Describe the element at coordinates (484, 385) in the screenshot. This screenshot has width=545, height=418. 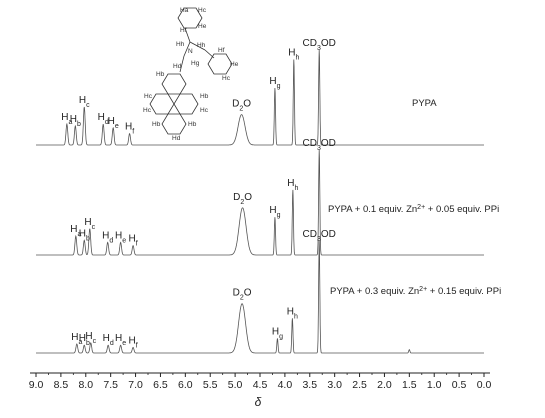
I see `x-tick-label: 0.0` at that location.